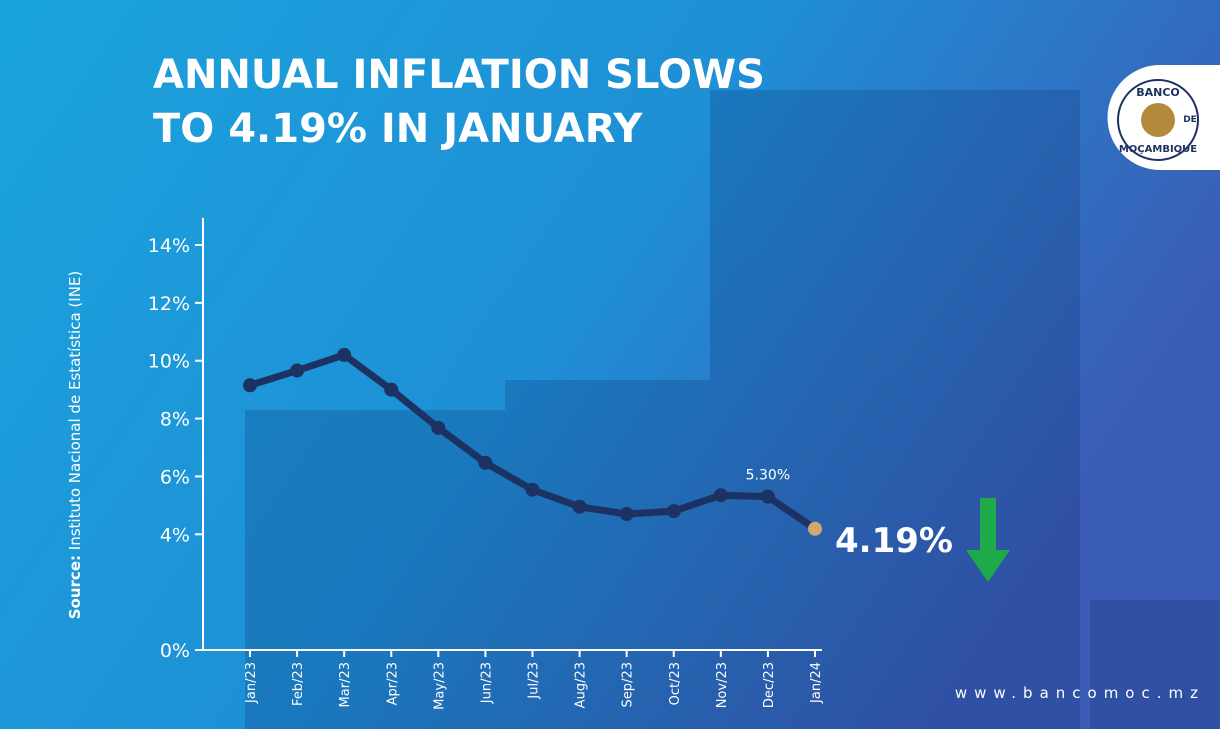 This screenshot has width=1220, height=729. What do you see at coordinates (169, 304) in the screenshot?
I see `y-tick-label: 12%` at bounding box center [169, 304].